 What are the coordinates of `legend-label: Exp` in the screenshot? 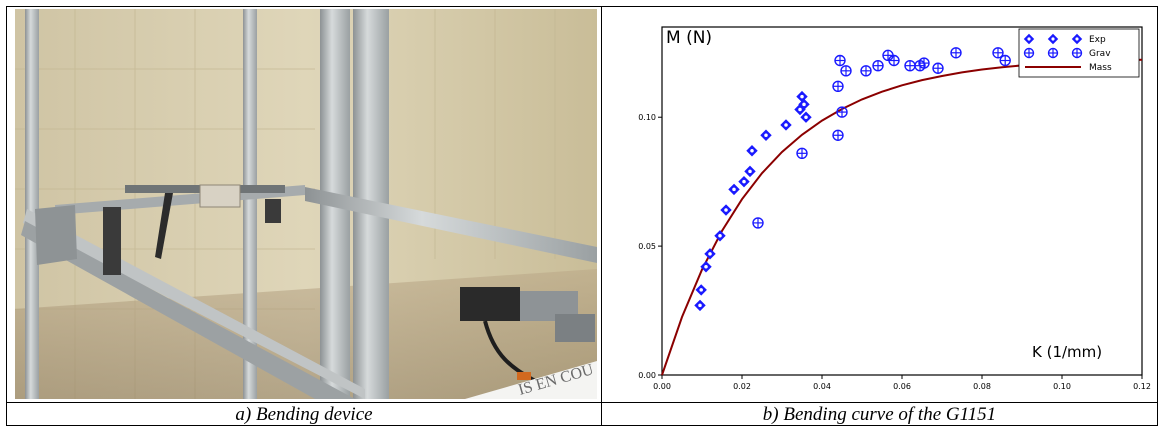 It's located at (1097, 40).